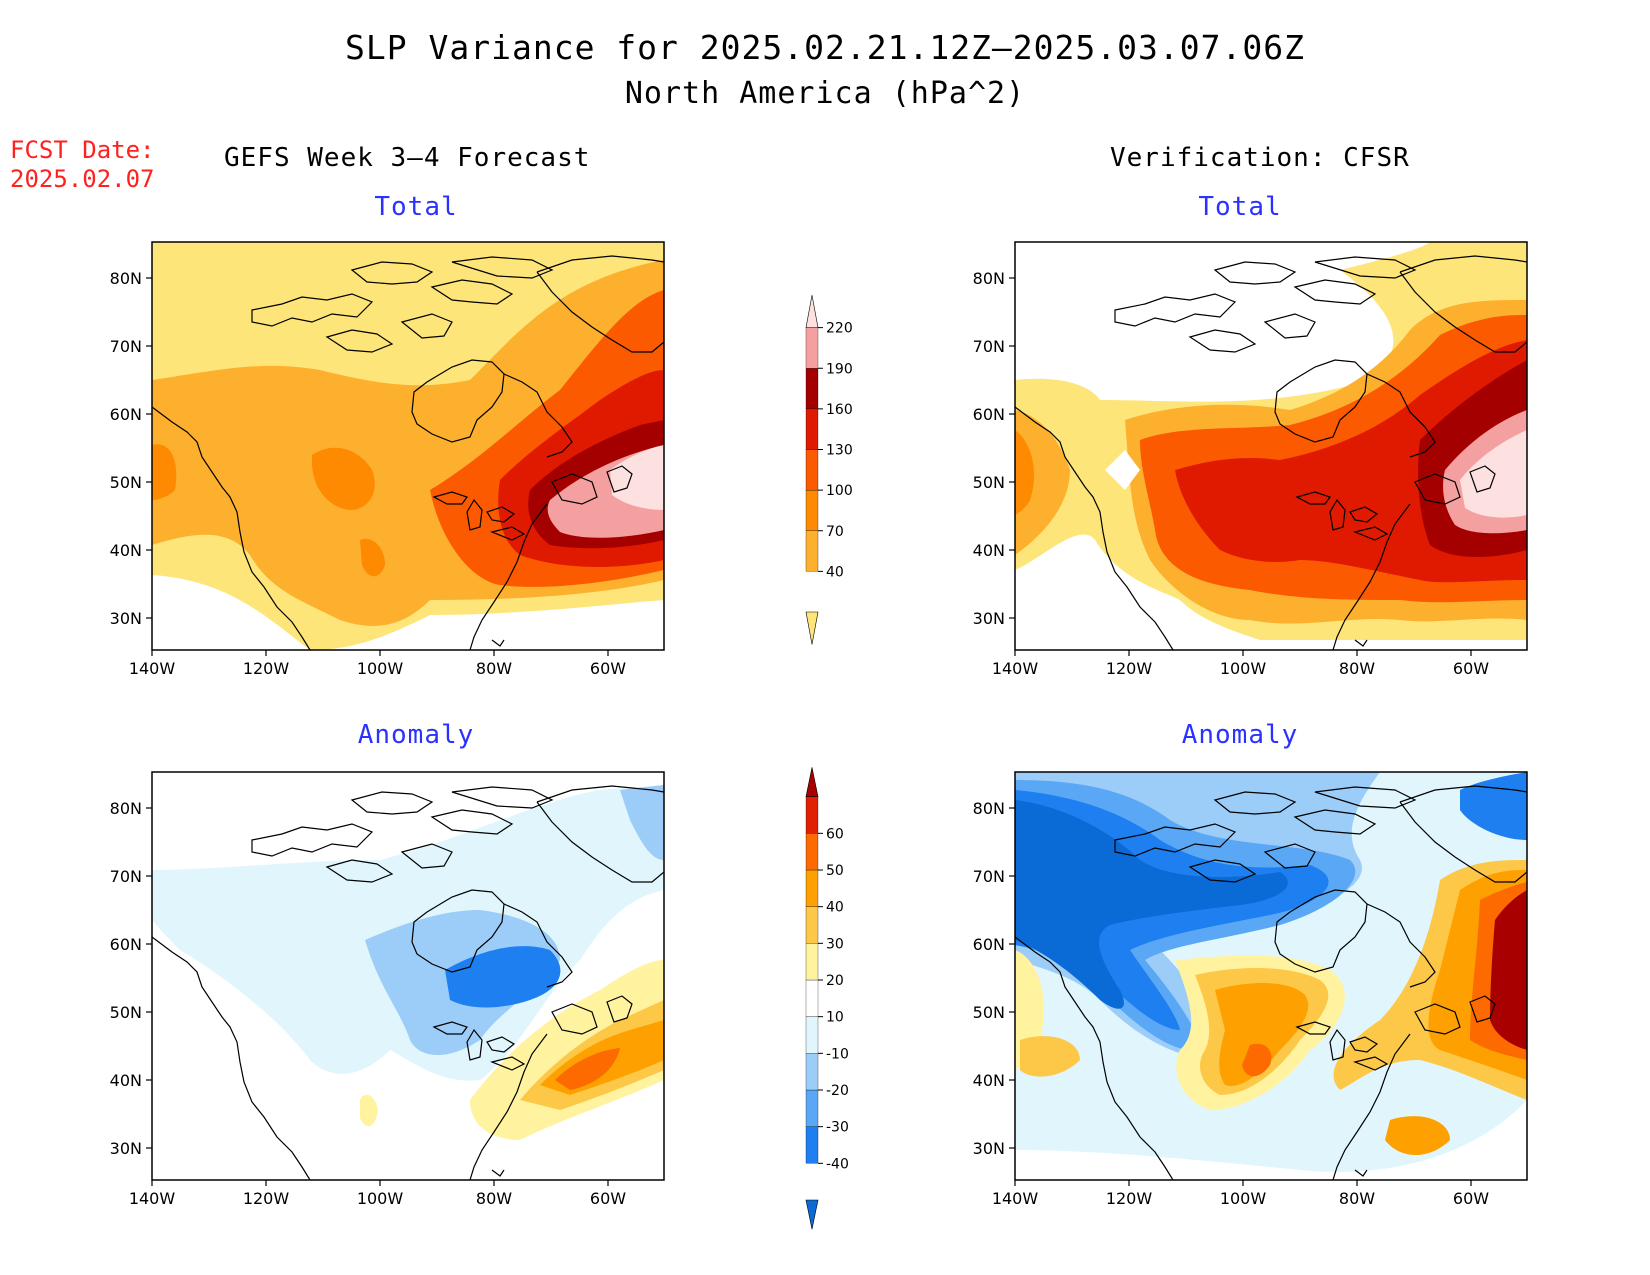 This screenshot has height=1275, width=1650. I want to click on lon-tick-label-verification-total: 100W, so click(1243, 668).